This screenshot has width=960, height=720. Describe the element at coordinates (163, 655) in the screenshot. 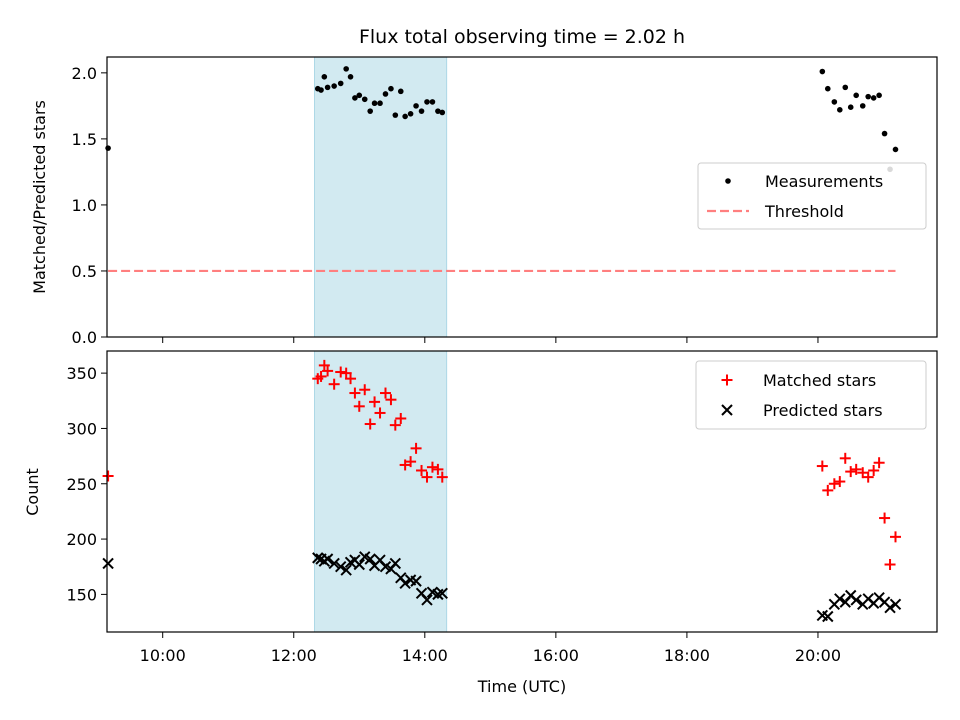

I see `x-tick-label: 10:00` at that location.